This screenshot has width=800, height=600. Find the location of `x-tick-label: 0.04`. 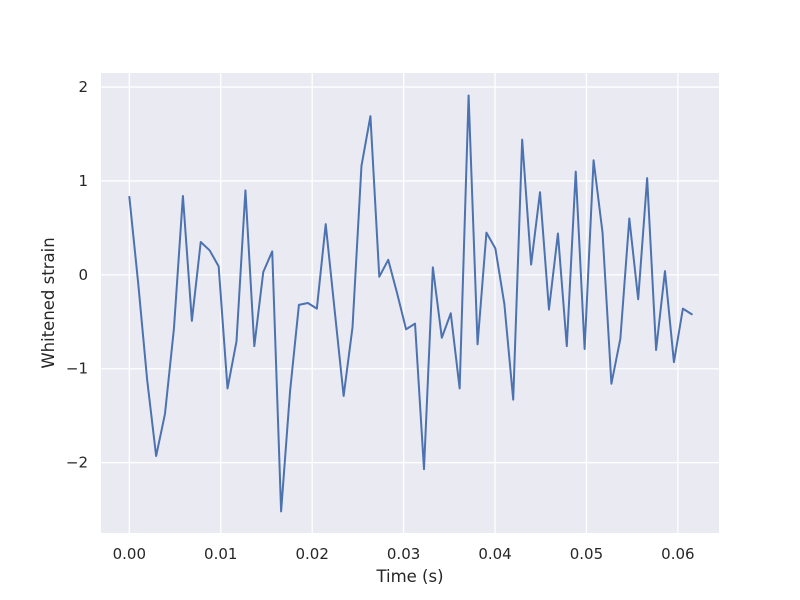

x-tick-label: 0.04 is located at coordinates (494, 554).